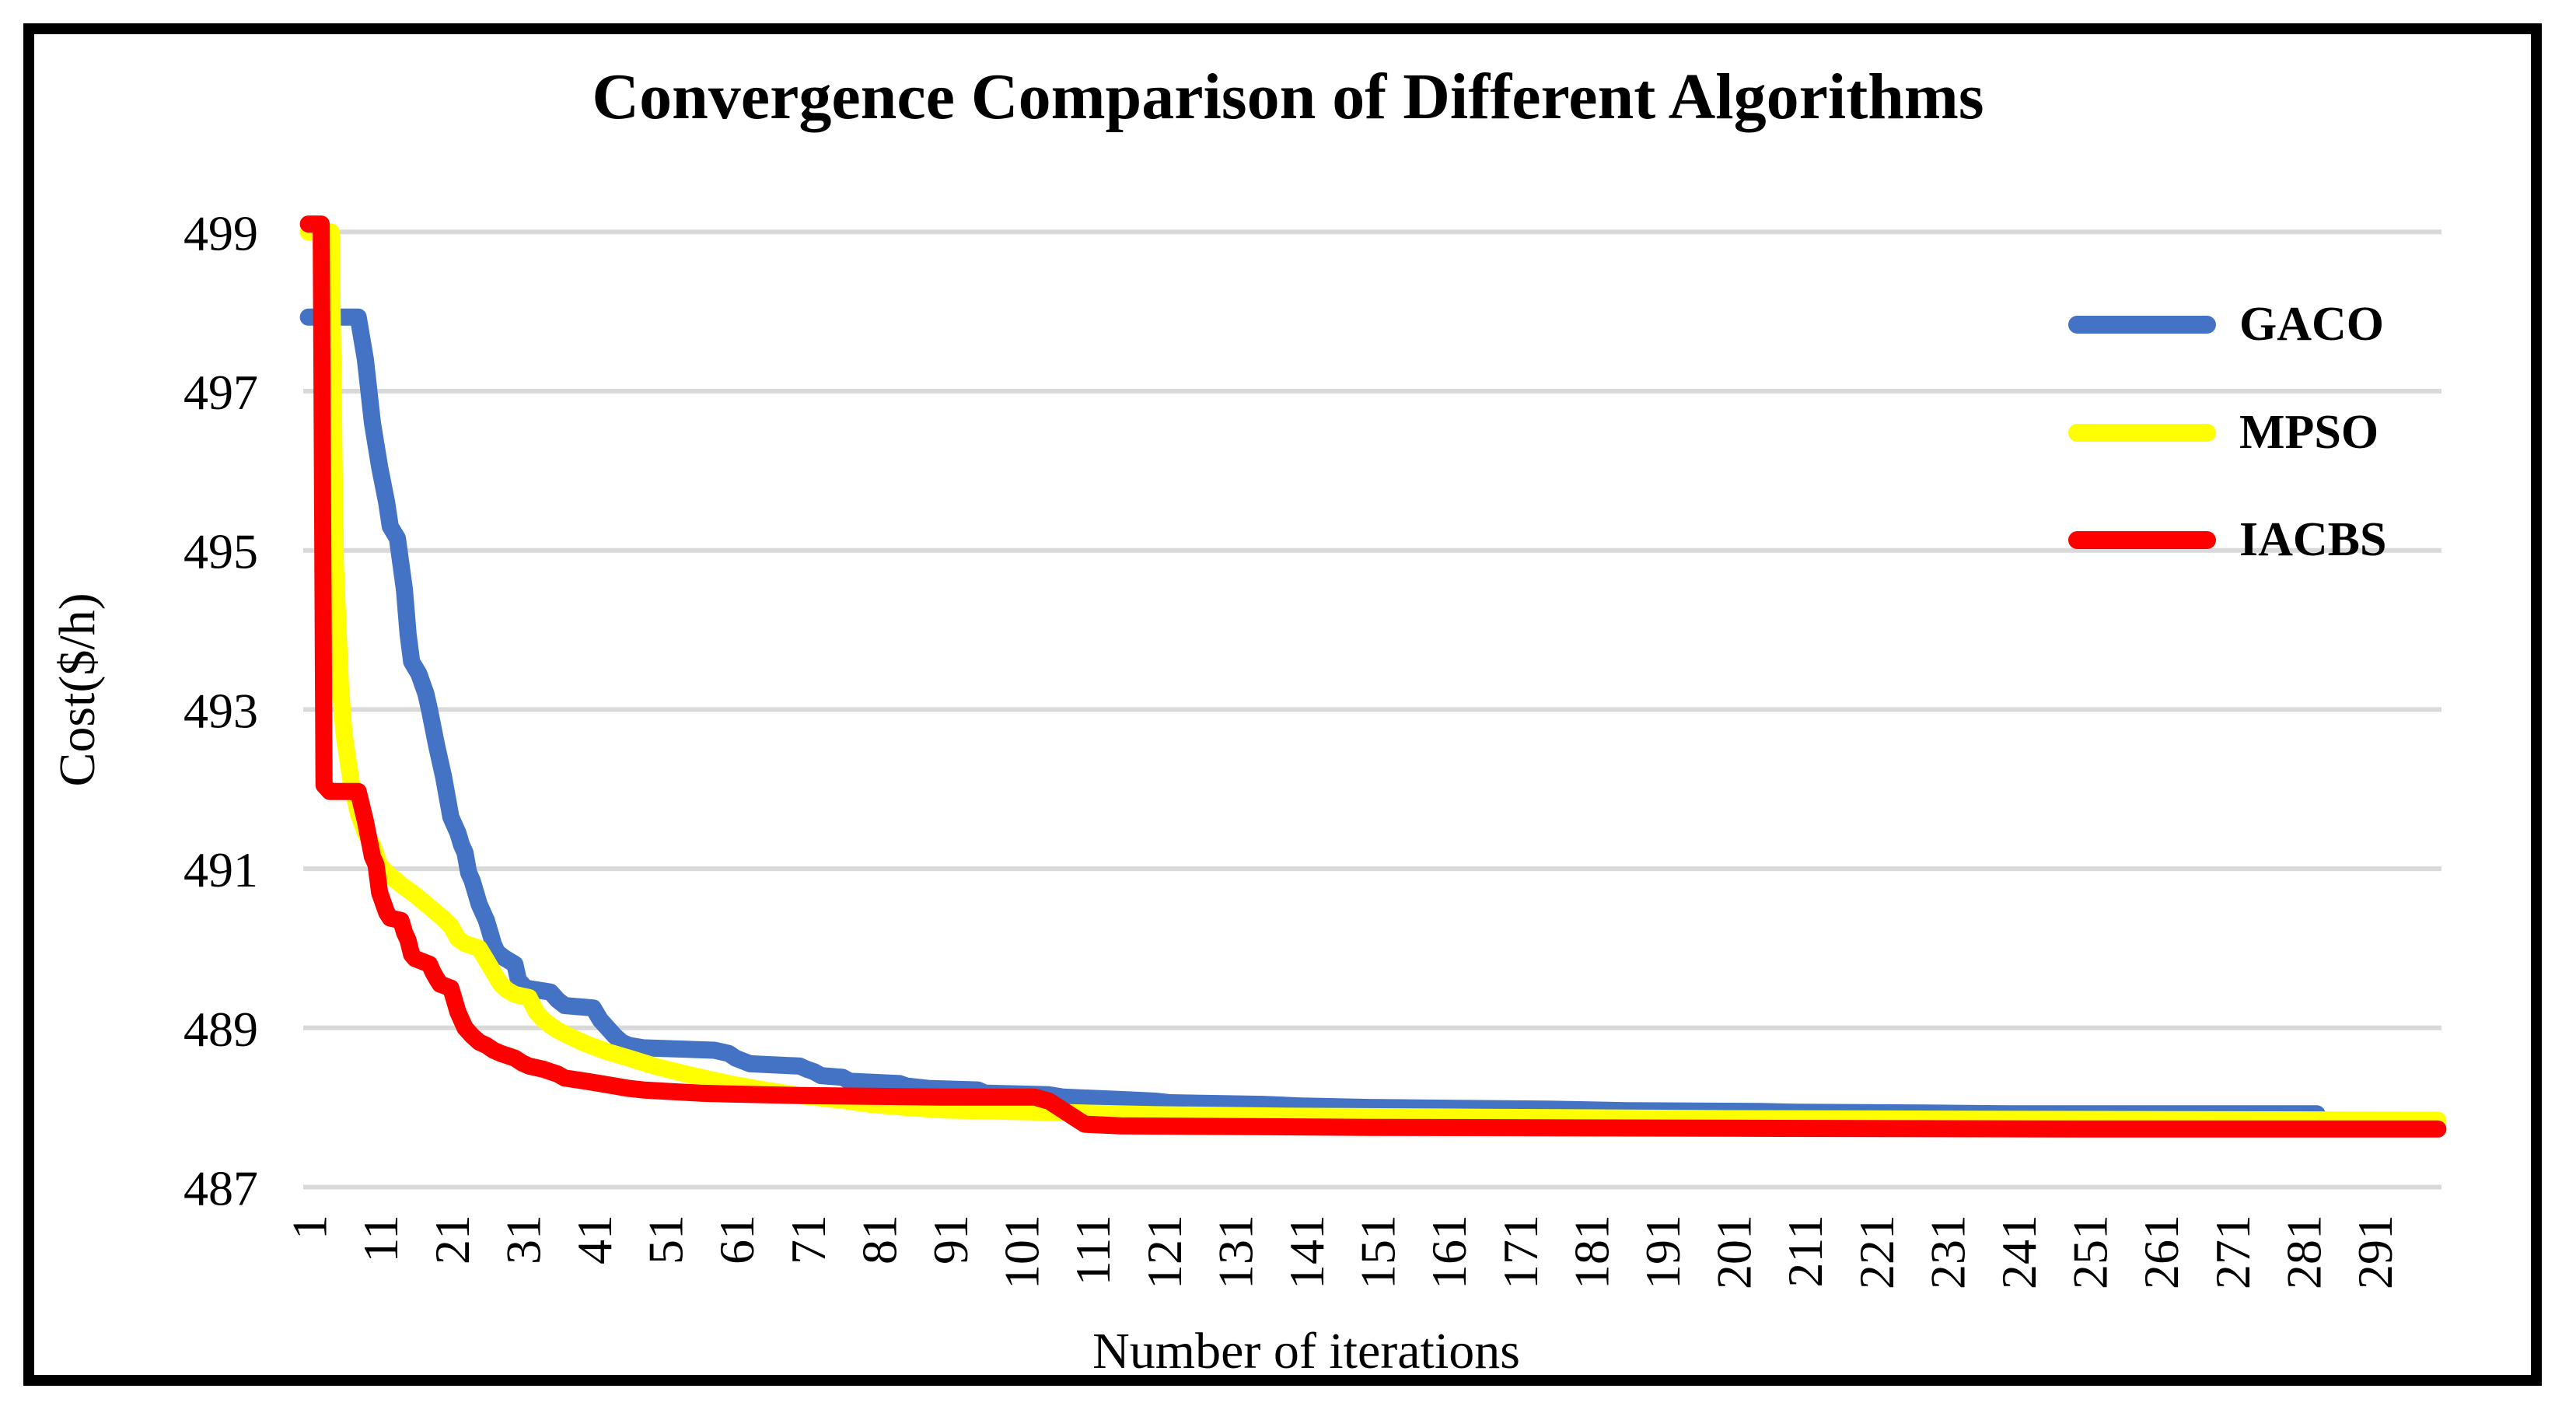 The width and height of the screenshot is (2576, 1420). Describe the element at coordinates (1520, 1252) in the screenshot. I see `x-tick-label-171: 171` at that location.